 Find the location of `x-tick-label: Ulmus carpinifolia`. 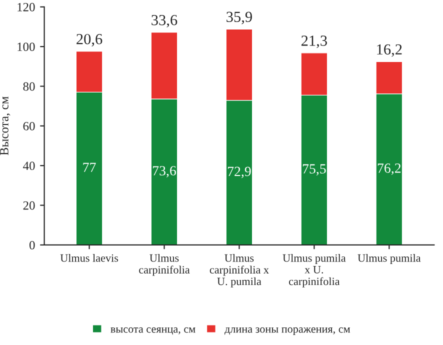

x-tick-label: Ulmus carpinifolia is located at coordinates (164, 265).